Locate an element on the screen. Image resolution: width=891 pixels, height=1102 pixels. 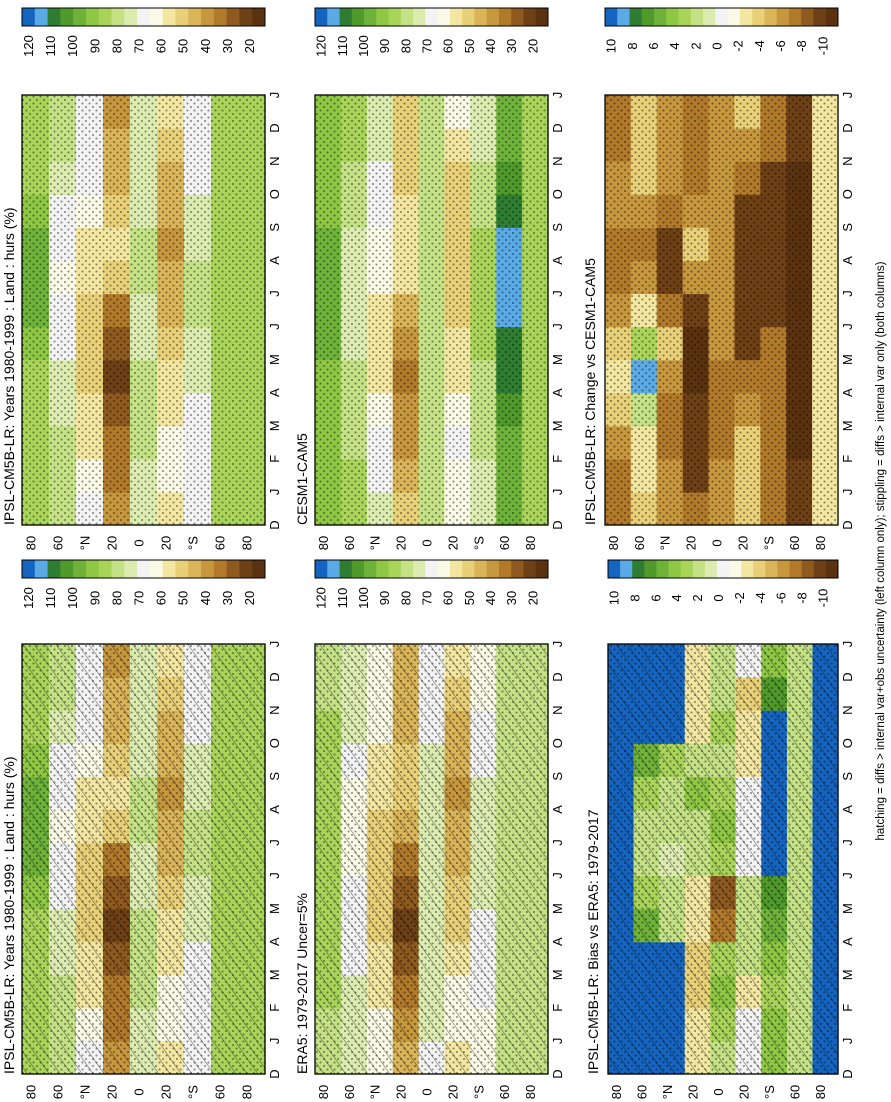
colorbar-tick-label: -4 is located at coordinates (759, 46).